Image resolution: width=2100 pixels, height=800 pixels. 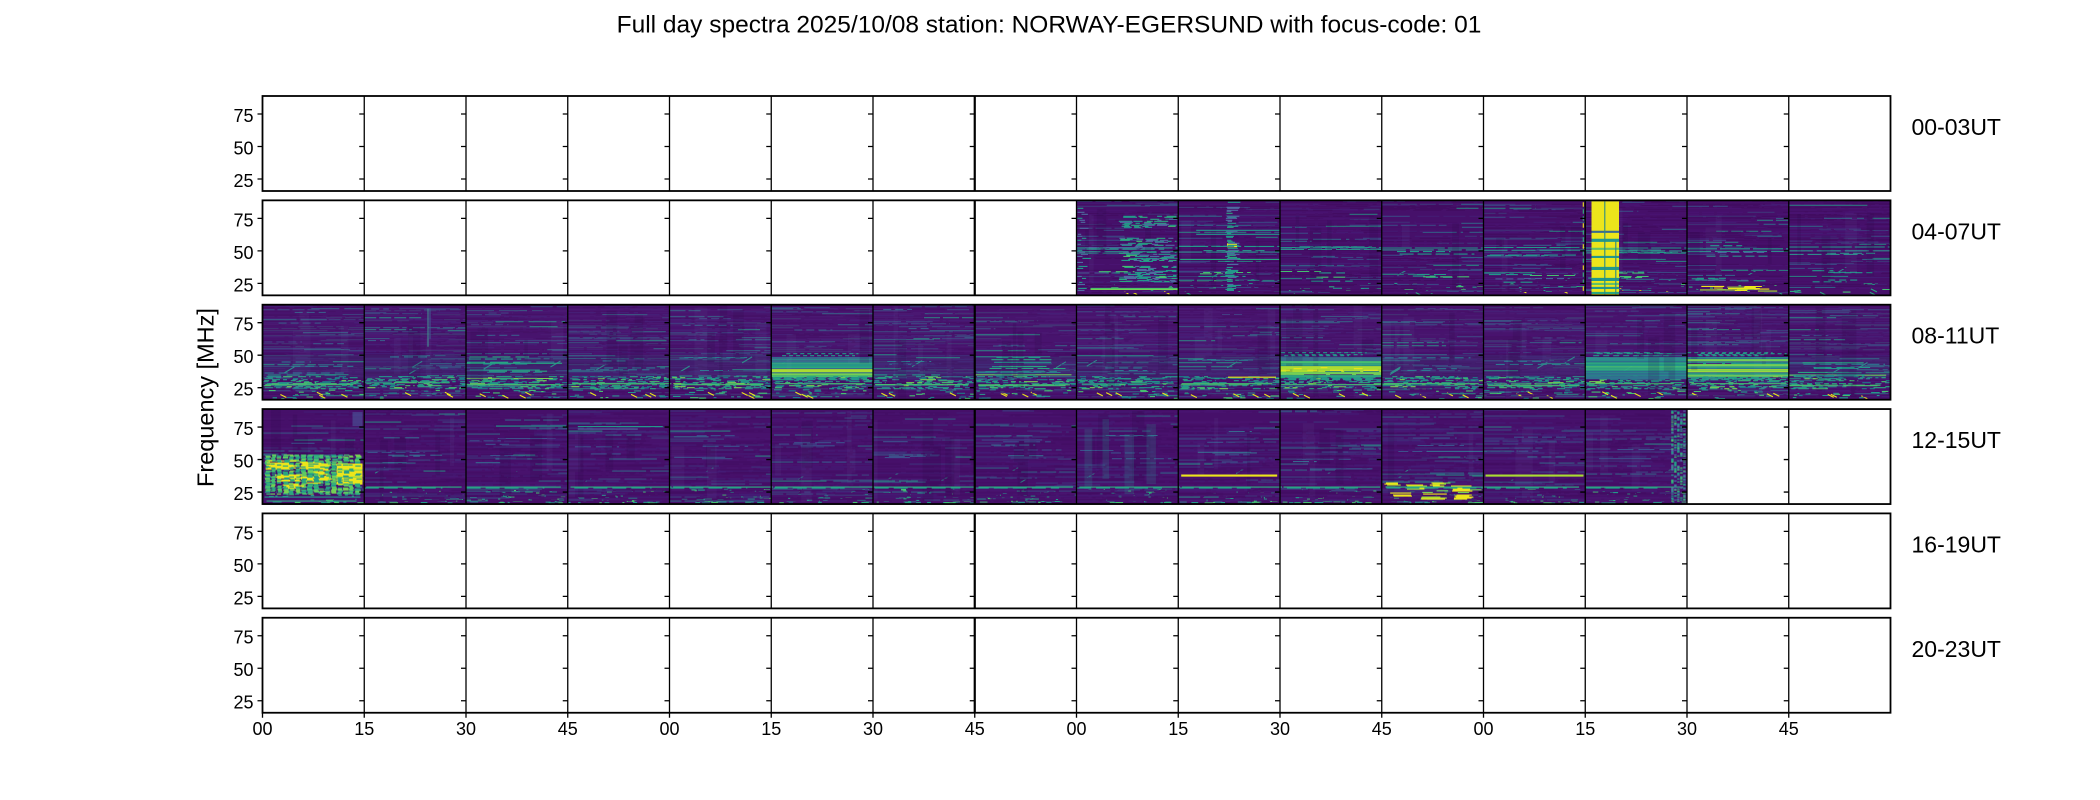 What do you see at coordinates (1956, 127) in the screenshot?
I see `svg-text: 00-03UT` at bounding box center [1956, 127].